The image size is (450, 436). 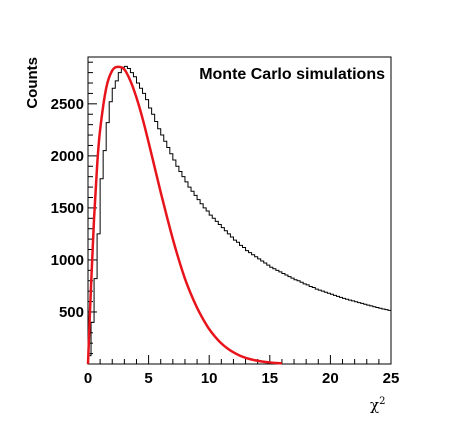 What do you see at coordinates (209, 378) in the screenshot?
I see `x-tick-label: 10` at bounding box center [209, 378].